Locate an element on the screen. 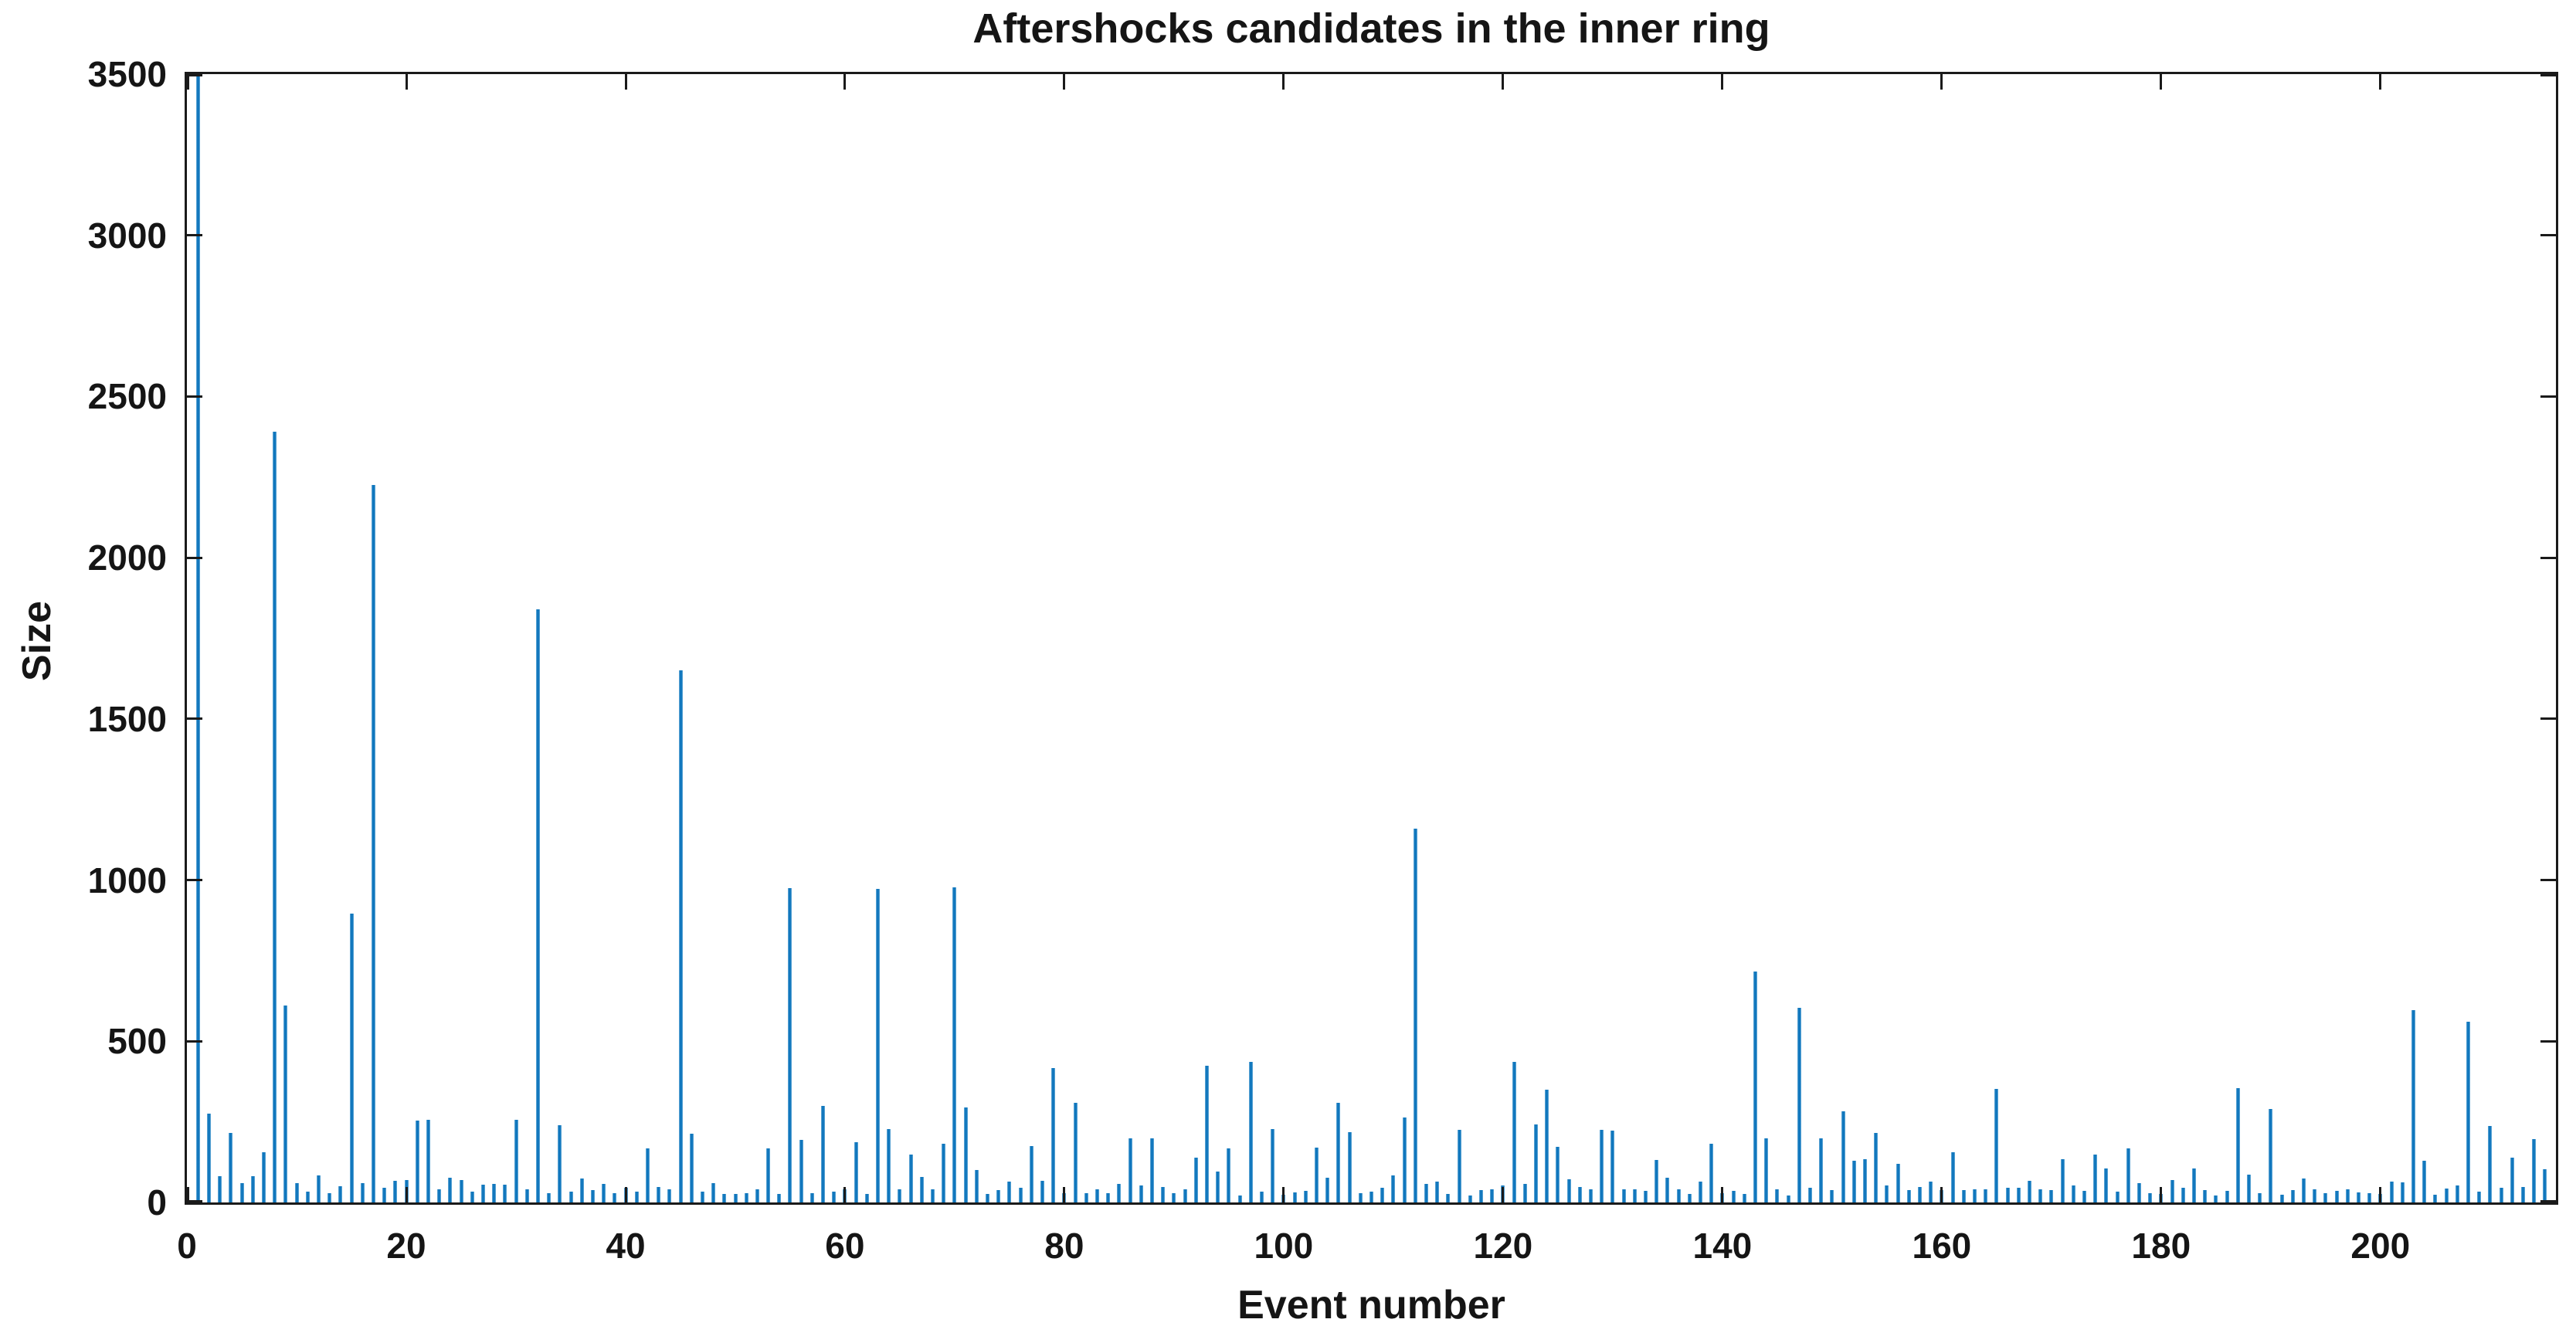  x-tick-label-180: 180 is located at coordinates (2161, 1246).